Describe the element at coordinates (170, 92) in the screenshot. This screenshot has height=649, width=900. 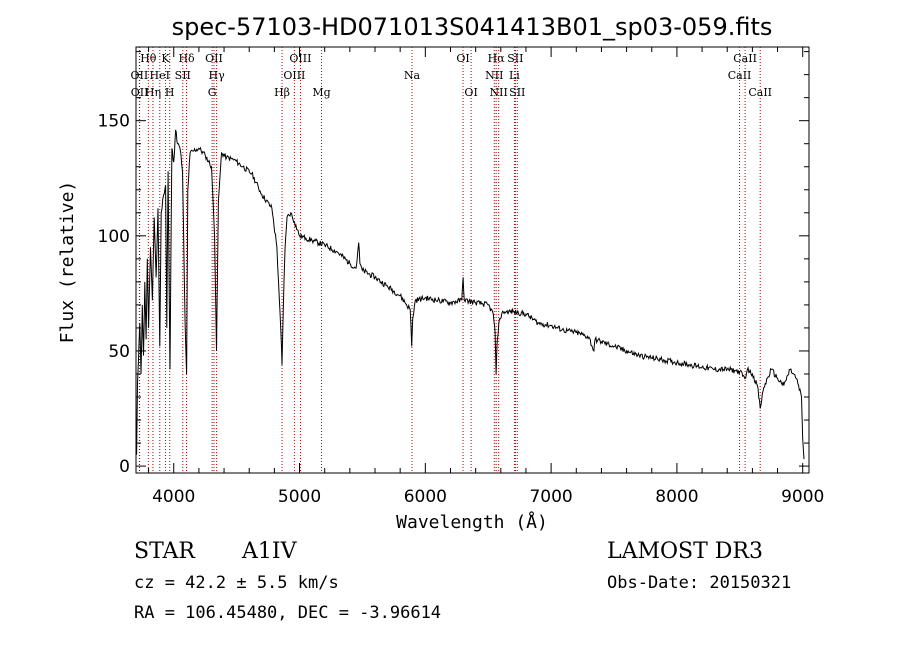
I see `line-label-6: H` at that location.